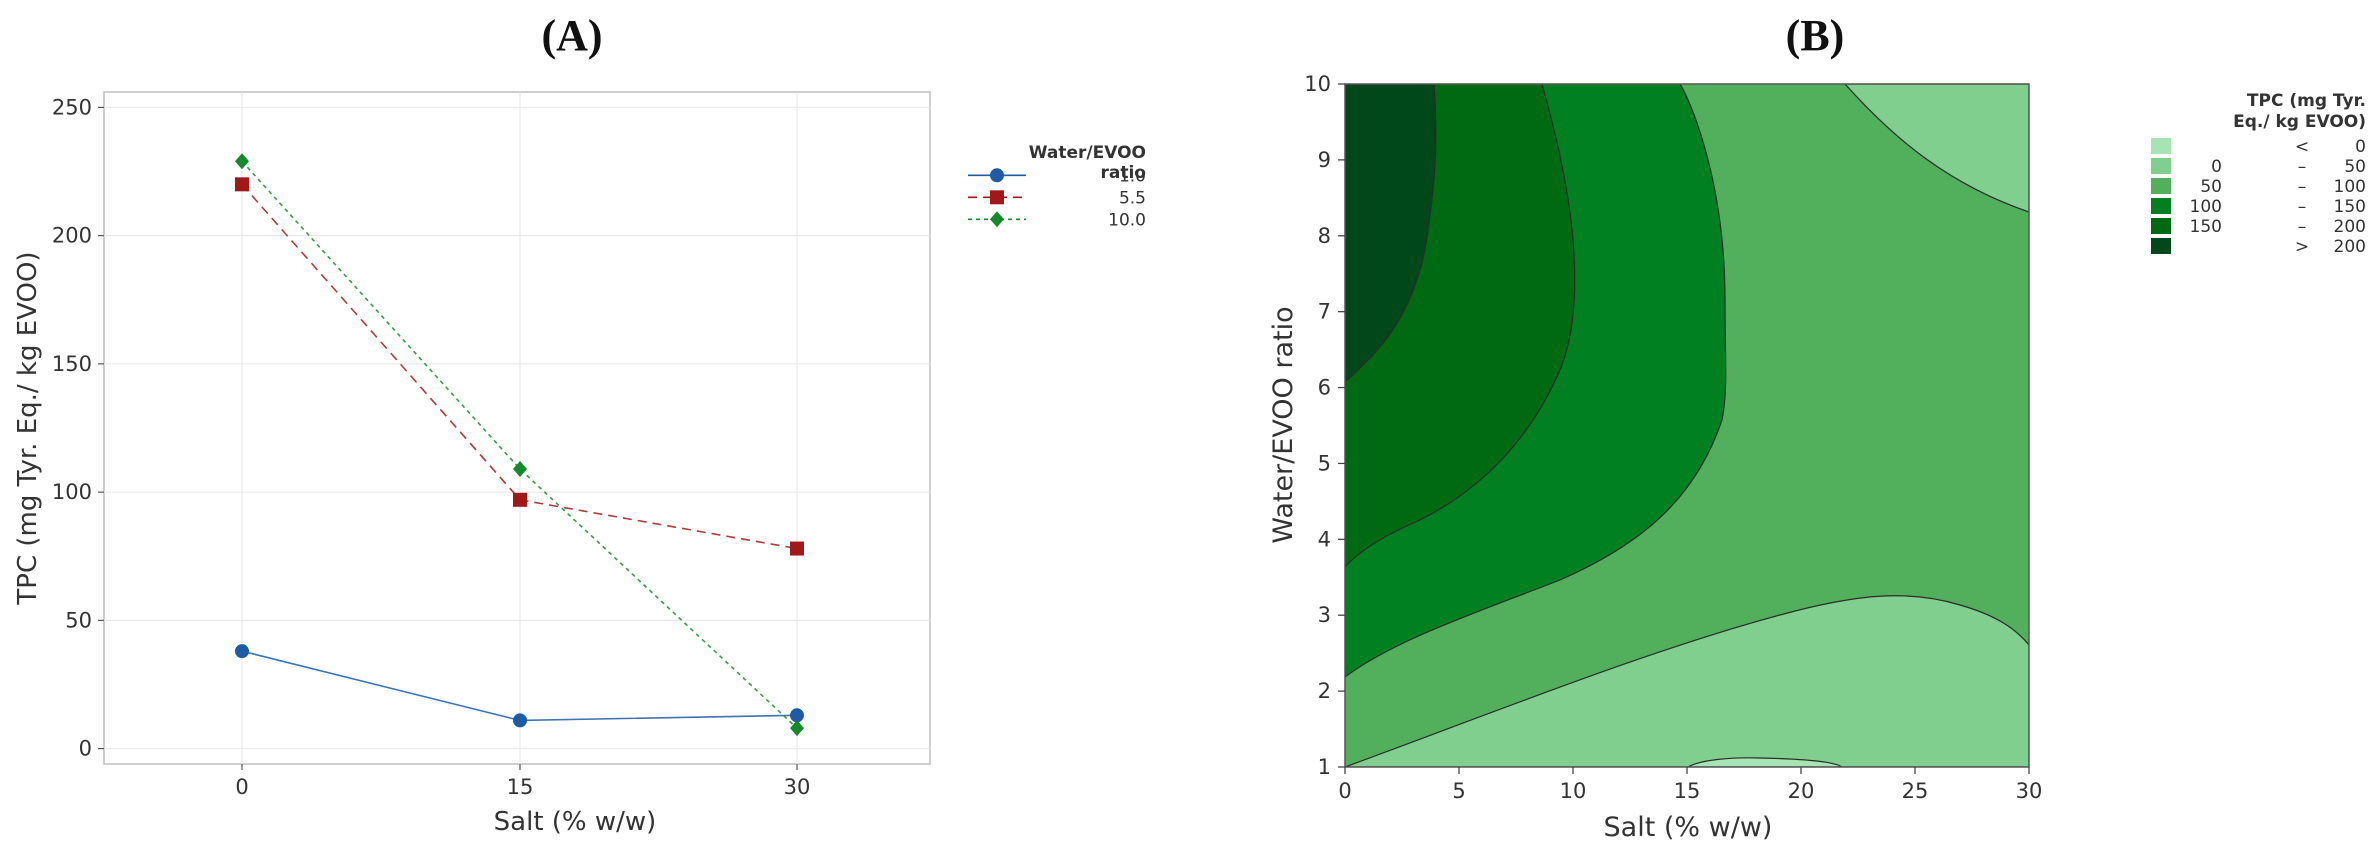 The image size is (2380, 854). I want to click on b-legend-lo-4: 150, so click(2206, 227).